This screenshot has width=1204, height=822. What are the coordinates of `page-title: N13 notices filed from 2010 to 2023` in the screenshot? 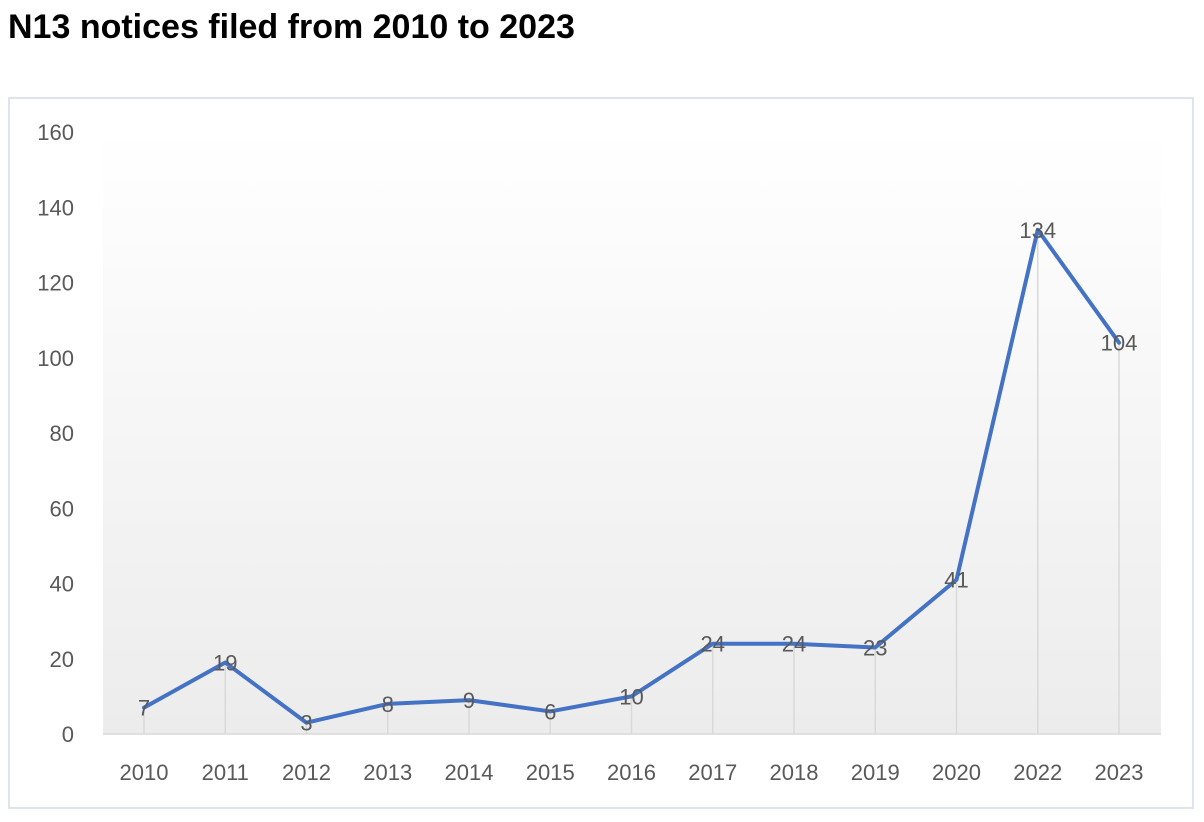 It's located at (291, 27).